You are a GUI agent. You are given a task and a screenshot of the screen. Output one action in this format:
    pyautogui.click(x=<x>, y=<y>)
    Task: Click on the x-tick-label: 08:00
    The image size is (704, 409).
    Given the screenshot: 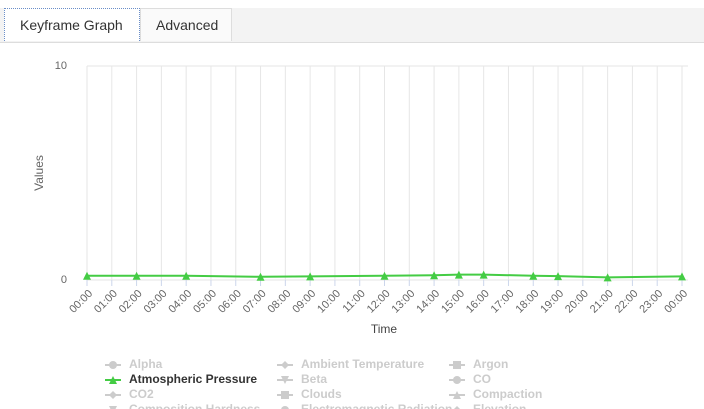 What is the action you would take?
    pyautogui.click(x=280, y=302)
    